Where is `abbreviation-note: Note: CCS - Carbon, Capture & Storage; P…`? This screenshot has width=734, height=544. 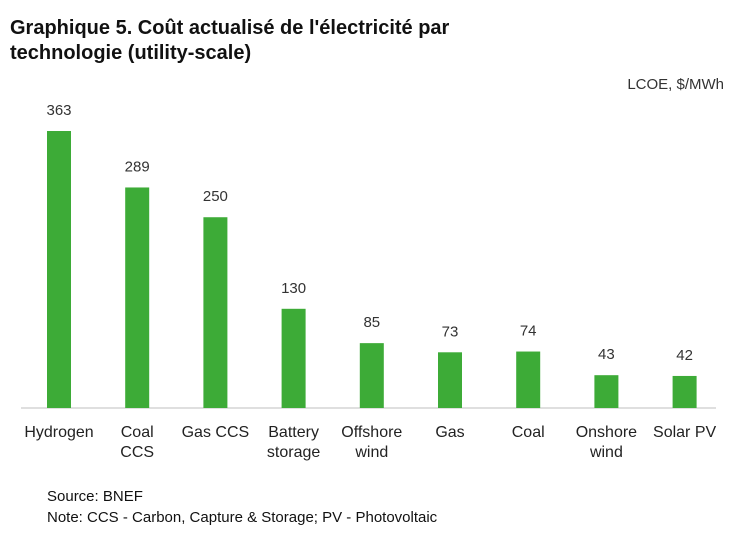
abbreviation-note: Note: CCS - Carbon, Capture & Storage; P… is located at coordinates (242, 517).